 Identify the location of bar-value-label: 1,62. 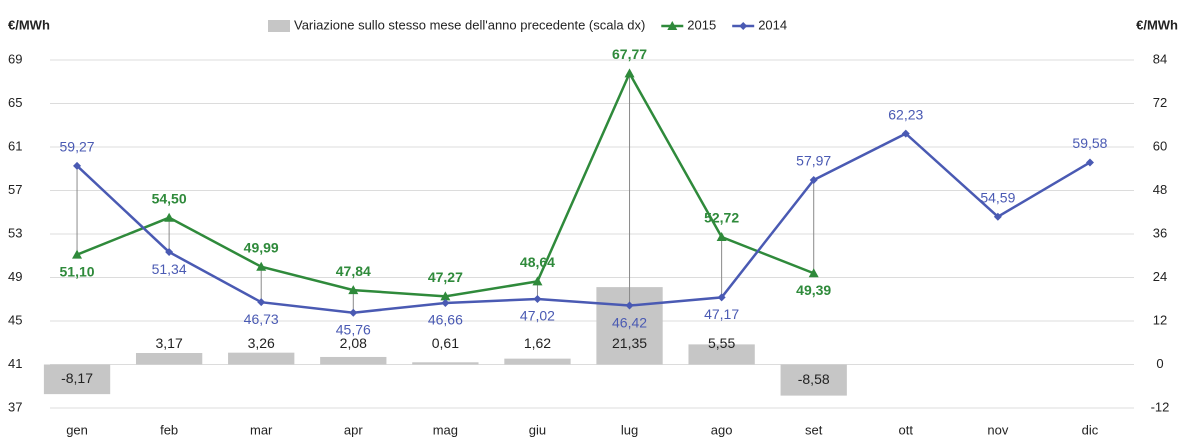
(537, 343).